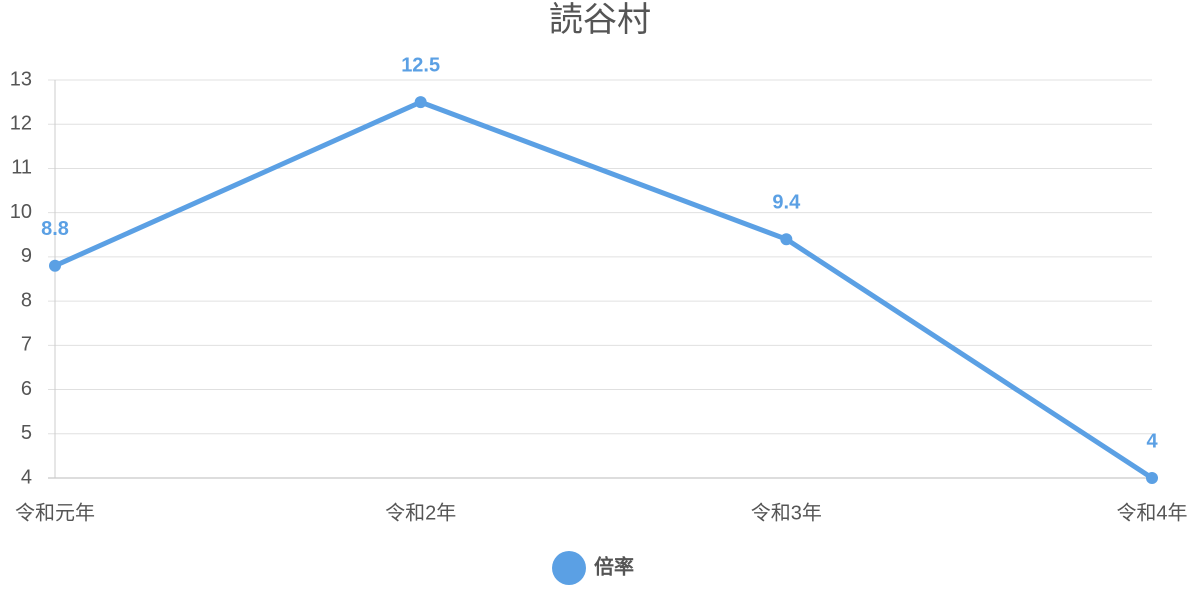  I want to click on y-tick-label: 7, so click(26, 345).